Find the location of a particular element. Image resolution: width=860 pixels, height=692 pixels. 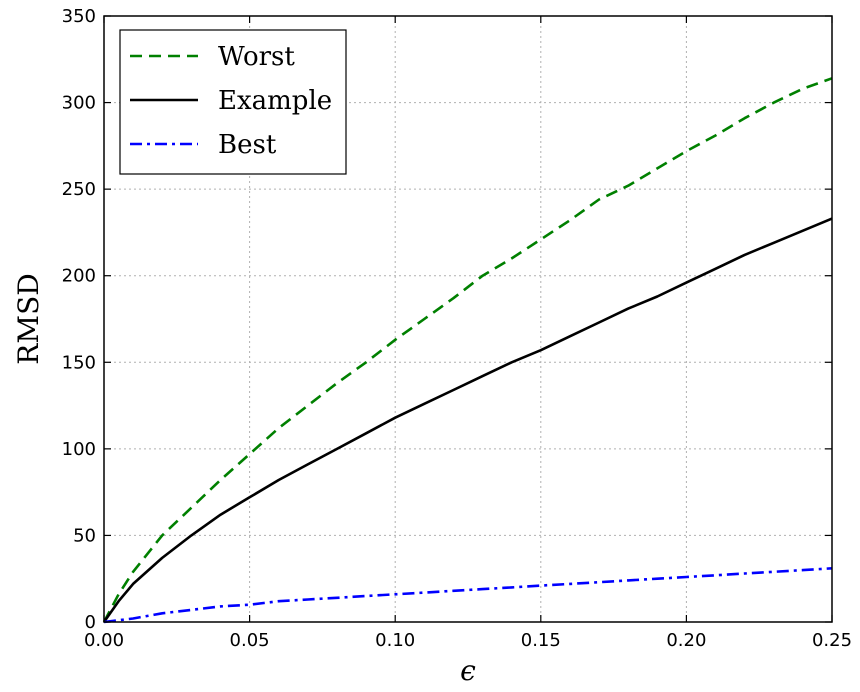

legend-label-example: Example is located at coordinates (275, 101).